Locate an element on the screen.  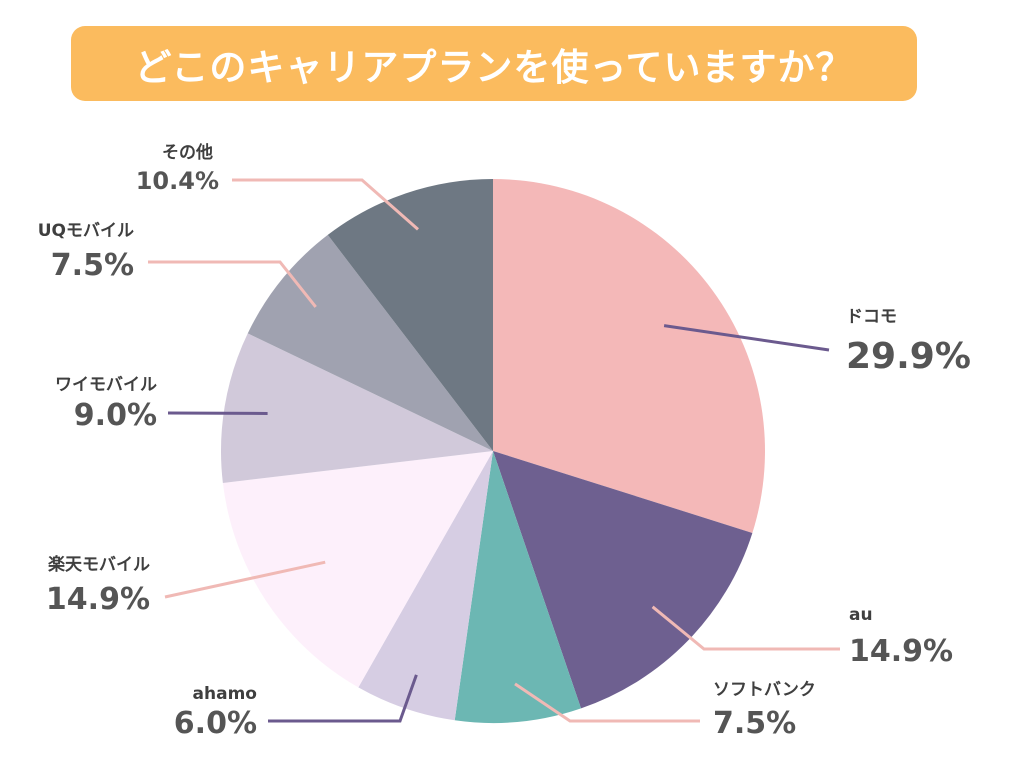
slice-label-ahamo: ahamo is located at coordinates (225, 694).